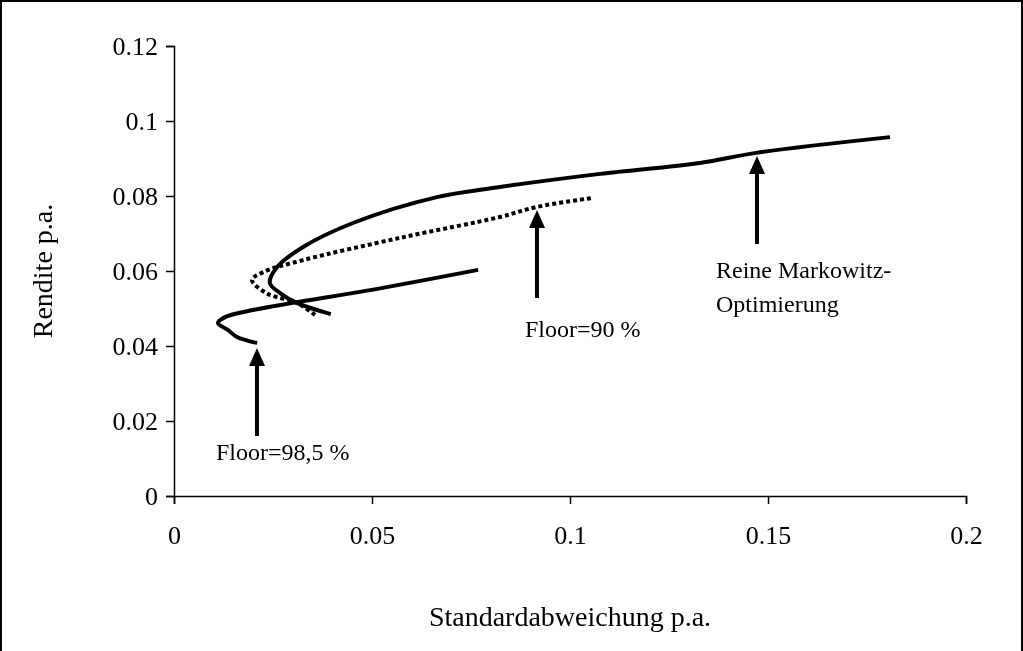 This screenshot has width=1023, height=651. I want to click on y-tick-label: 0.12, so click(135, 46).